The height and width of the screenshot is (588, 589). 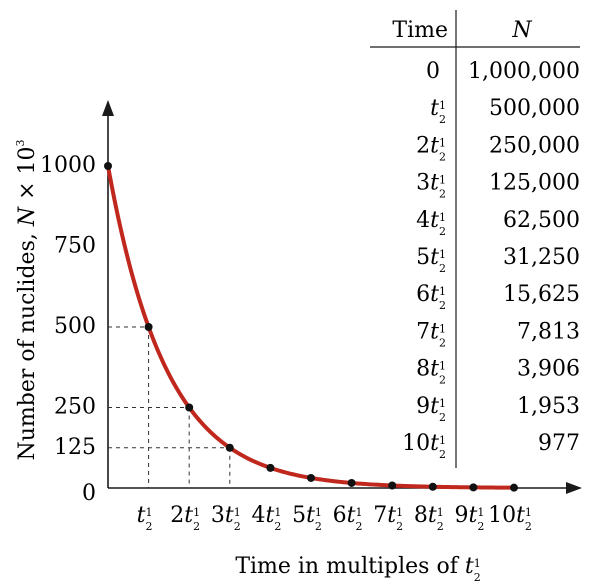 I want to click on x-tick-labels: t1 2 2t1 2 3t1 2 4t1 2 5t1 2 6t1 2 7t1 2 8t1 2 9t1 2 10t1 2, so click(x=334, y=518).